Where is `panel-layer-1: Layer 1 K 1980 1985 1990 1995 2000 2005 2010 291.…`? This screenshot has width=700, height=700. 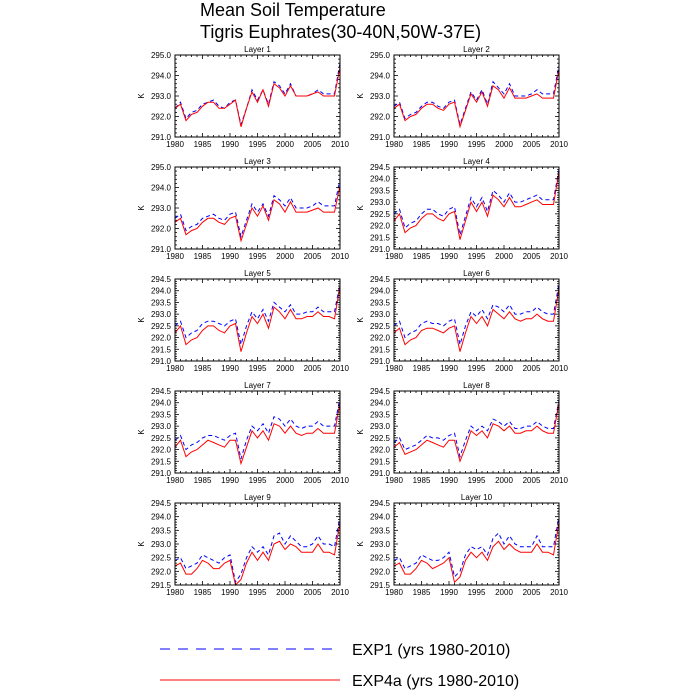 panel-layer-1: Layer 1 K 1980 1985 1990 1995 2000 2005 2010 291.… is located at coordinates (243, 97).